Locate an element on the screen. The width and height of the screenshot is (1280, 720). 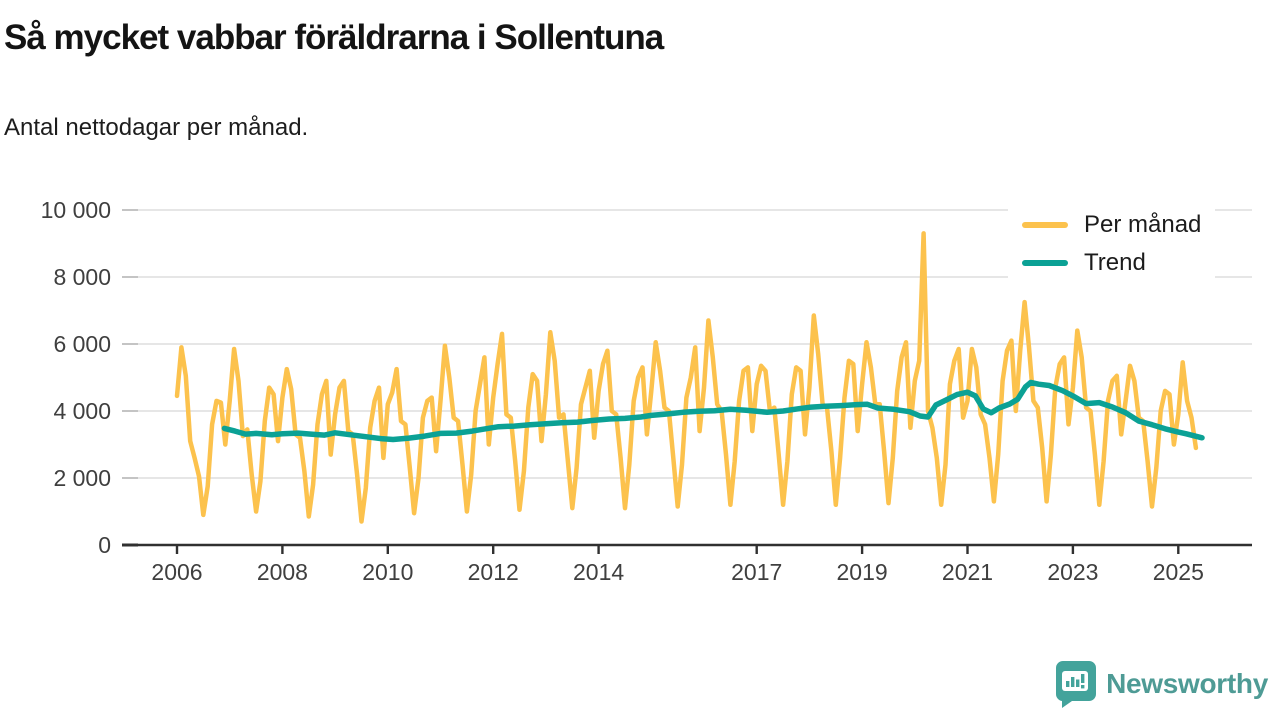
svg-text: 10 000 is located at coordinates (76, 210).